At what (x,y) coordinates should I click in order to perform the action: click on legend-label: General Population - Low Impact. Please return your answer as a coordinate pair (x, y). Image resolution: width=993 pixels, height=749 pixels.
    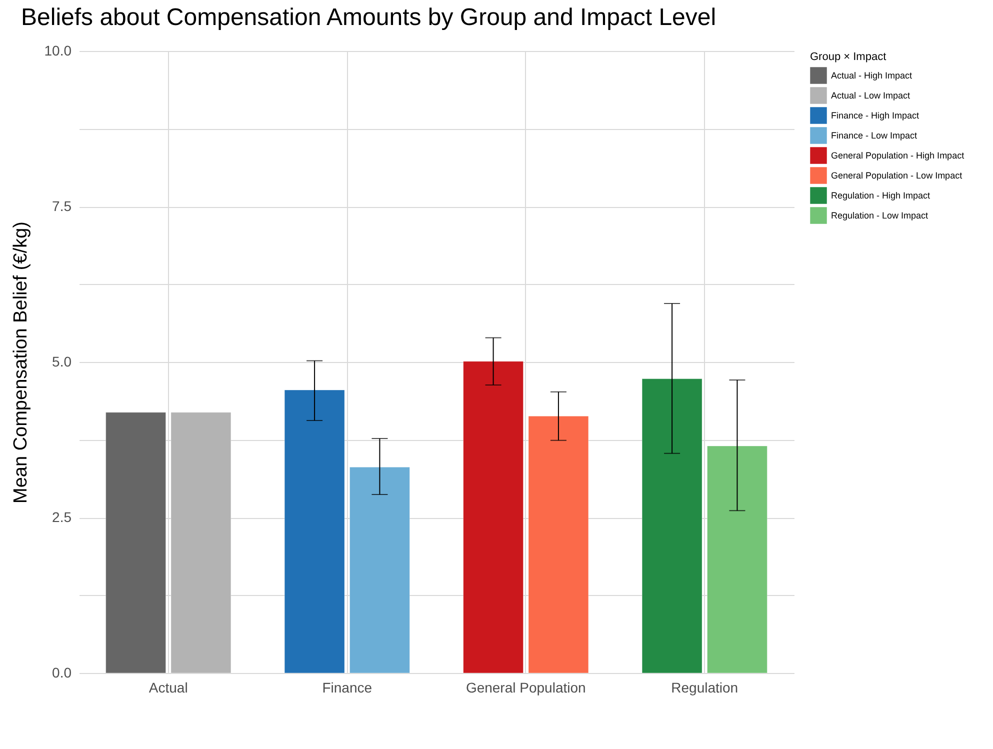
    Looking at the image, I should click on (897, 175).